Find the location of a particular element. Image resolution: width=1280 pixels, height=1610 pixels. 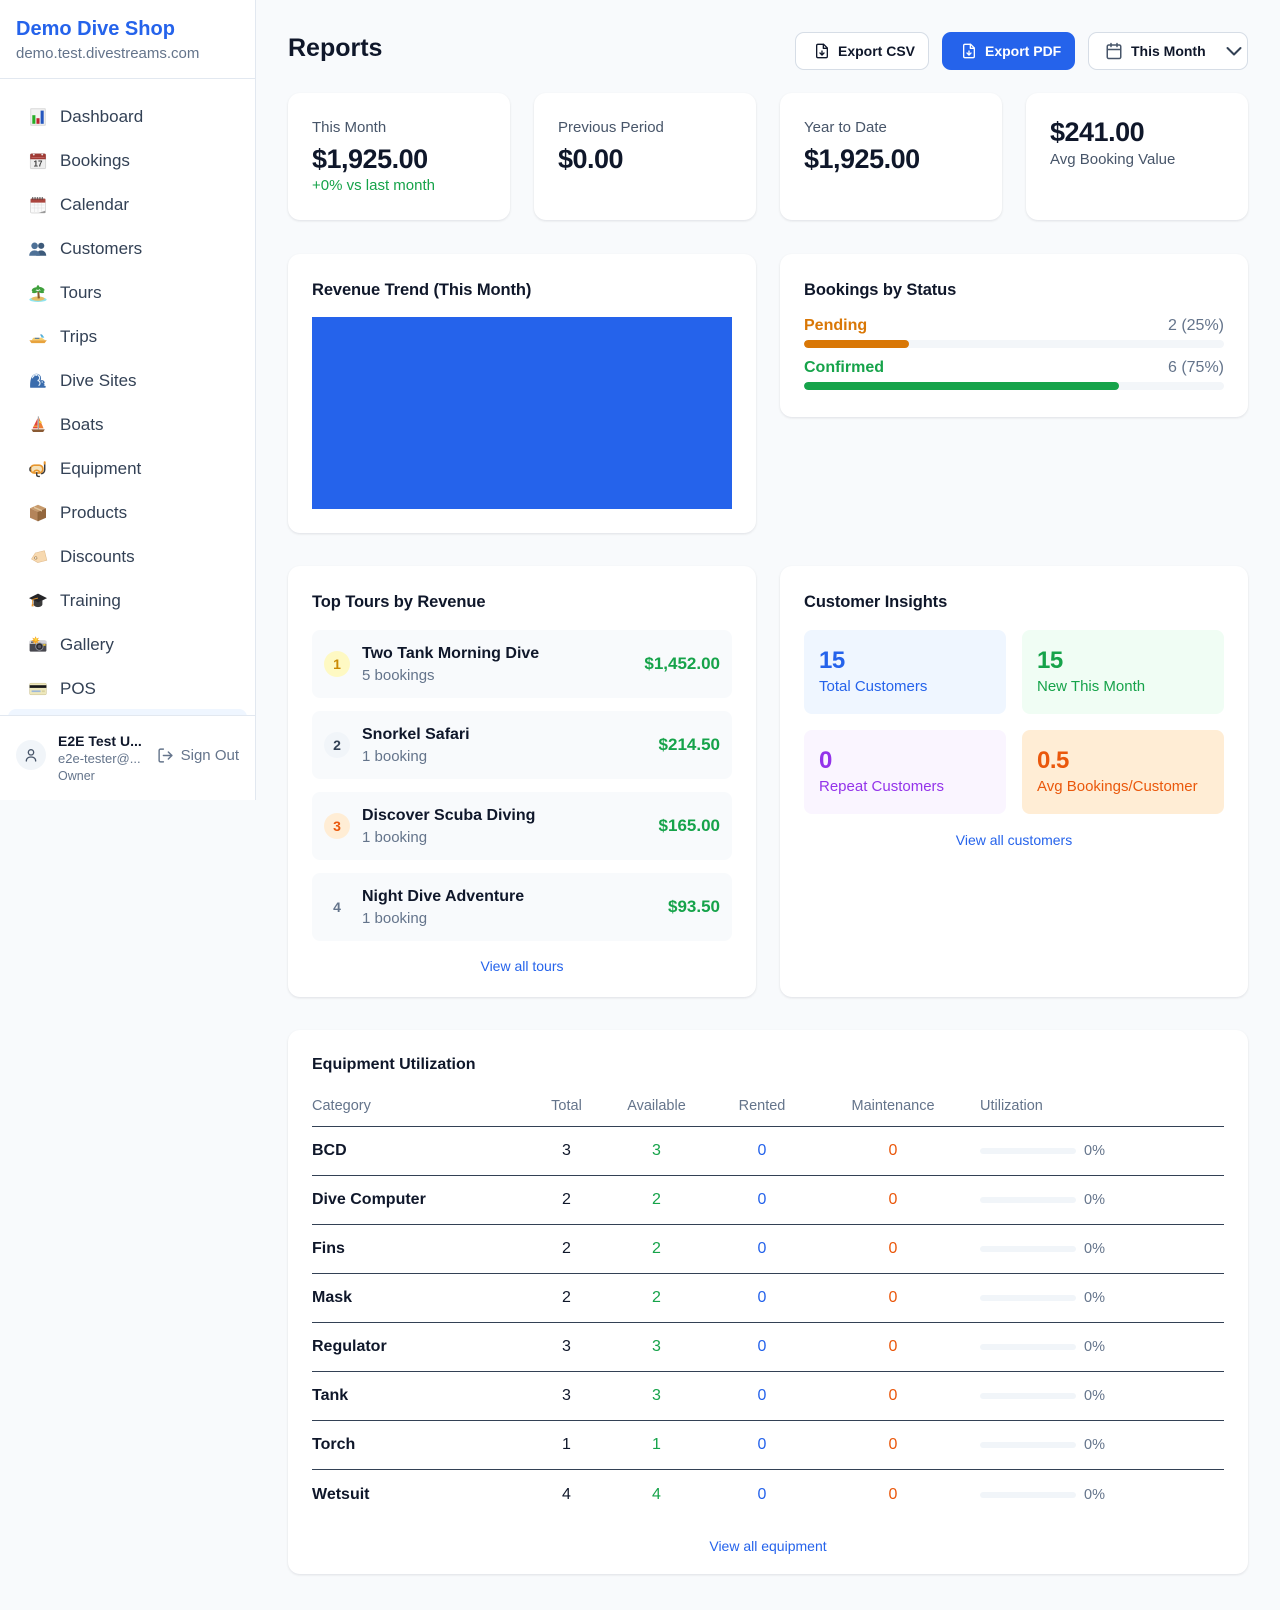

svg-text: 17 is located at coordinates (38, 164).